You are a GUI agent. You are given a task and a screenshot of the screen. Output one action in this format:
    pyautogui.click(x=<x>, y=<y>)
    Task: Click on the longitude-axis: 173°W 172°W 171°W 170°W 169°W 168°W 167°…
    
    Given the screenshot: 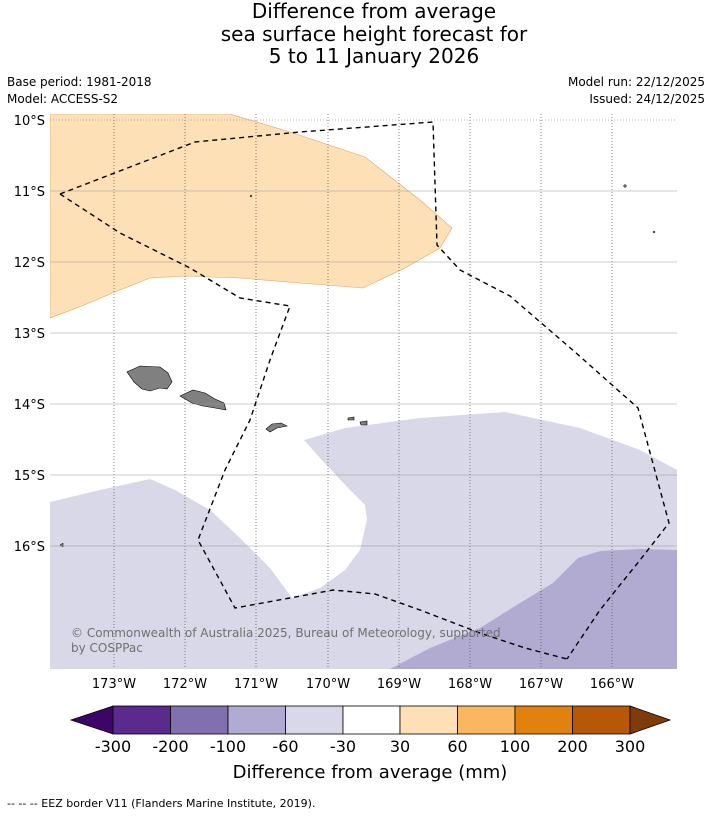 What is the action you would take?
    pyautogui.click(x=363, y=684)
    